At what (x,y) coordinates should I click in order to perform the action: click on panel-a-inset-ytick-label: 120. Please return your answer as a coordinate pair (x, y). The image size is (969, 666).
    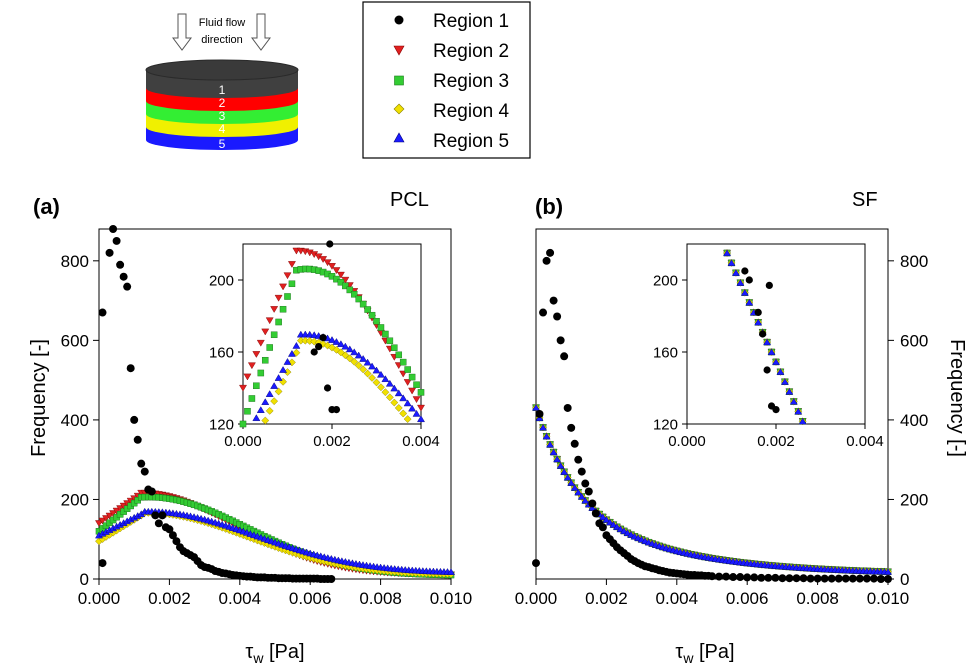
    Looking at the image, I should click on (221, 424).